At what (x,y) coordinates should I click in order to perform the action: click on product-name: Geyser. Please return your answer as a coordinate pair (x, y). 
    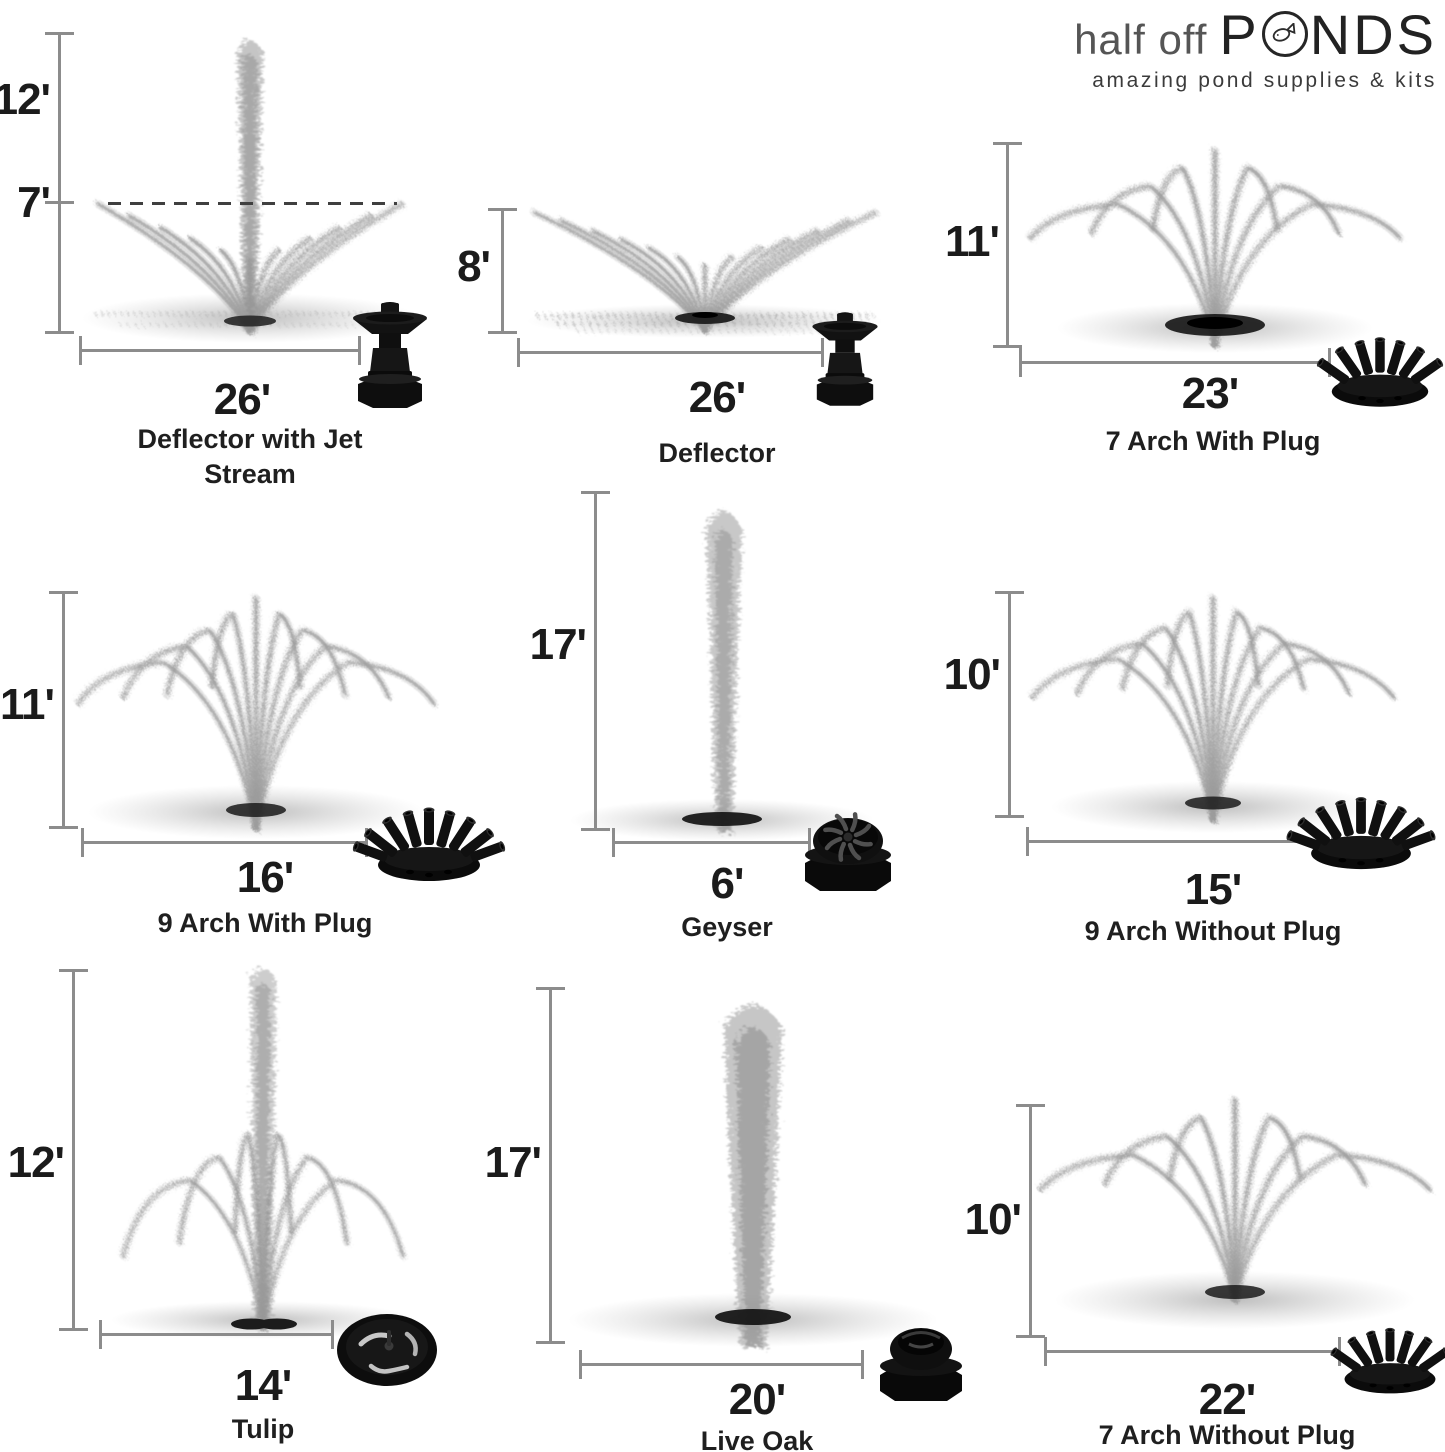
    Looking at the image, I should click on (727, 927).